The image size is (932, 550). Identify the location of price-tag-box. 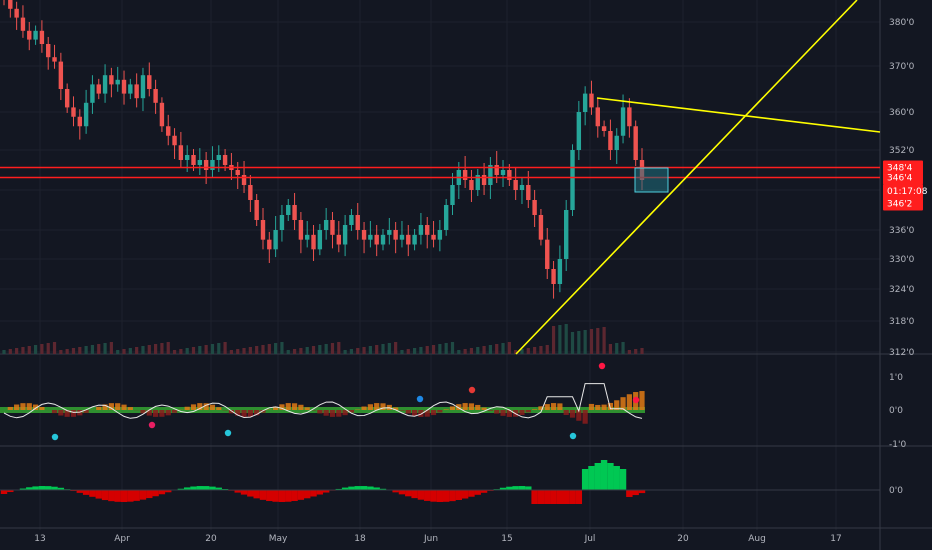
(903, 203).